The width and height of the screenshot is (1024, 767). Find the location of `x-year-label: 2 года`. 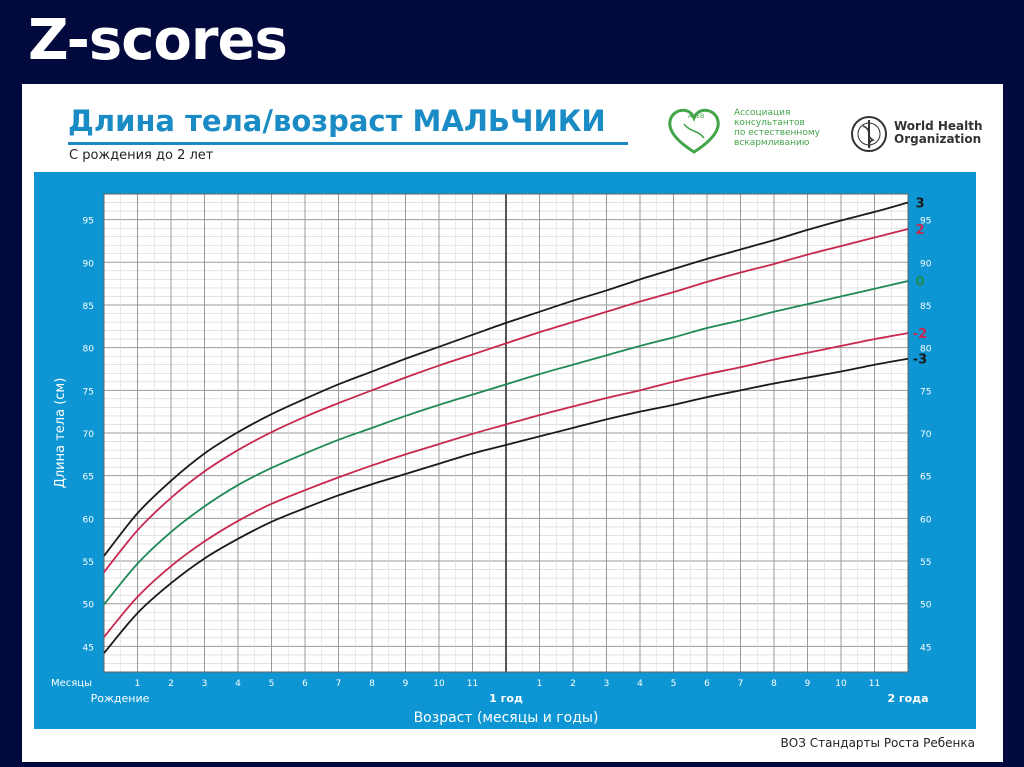

x-year-label: 2 года is located at coordinates (907, 698).